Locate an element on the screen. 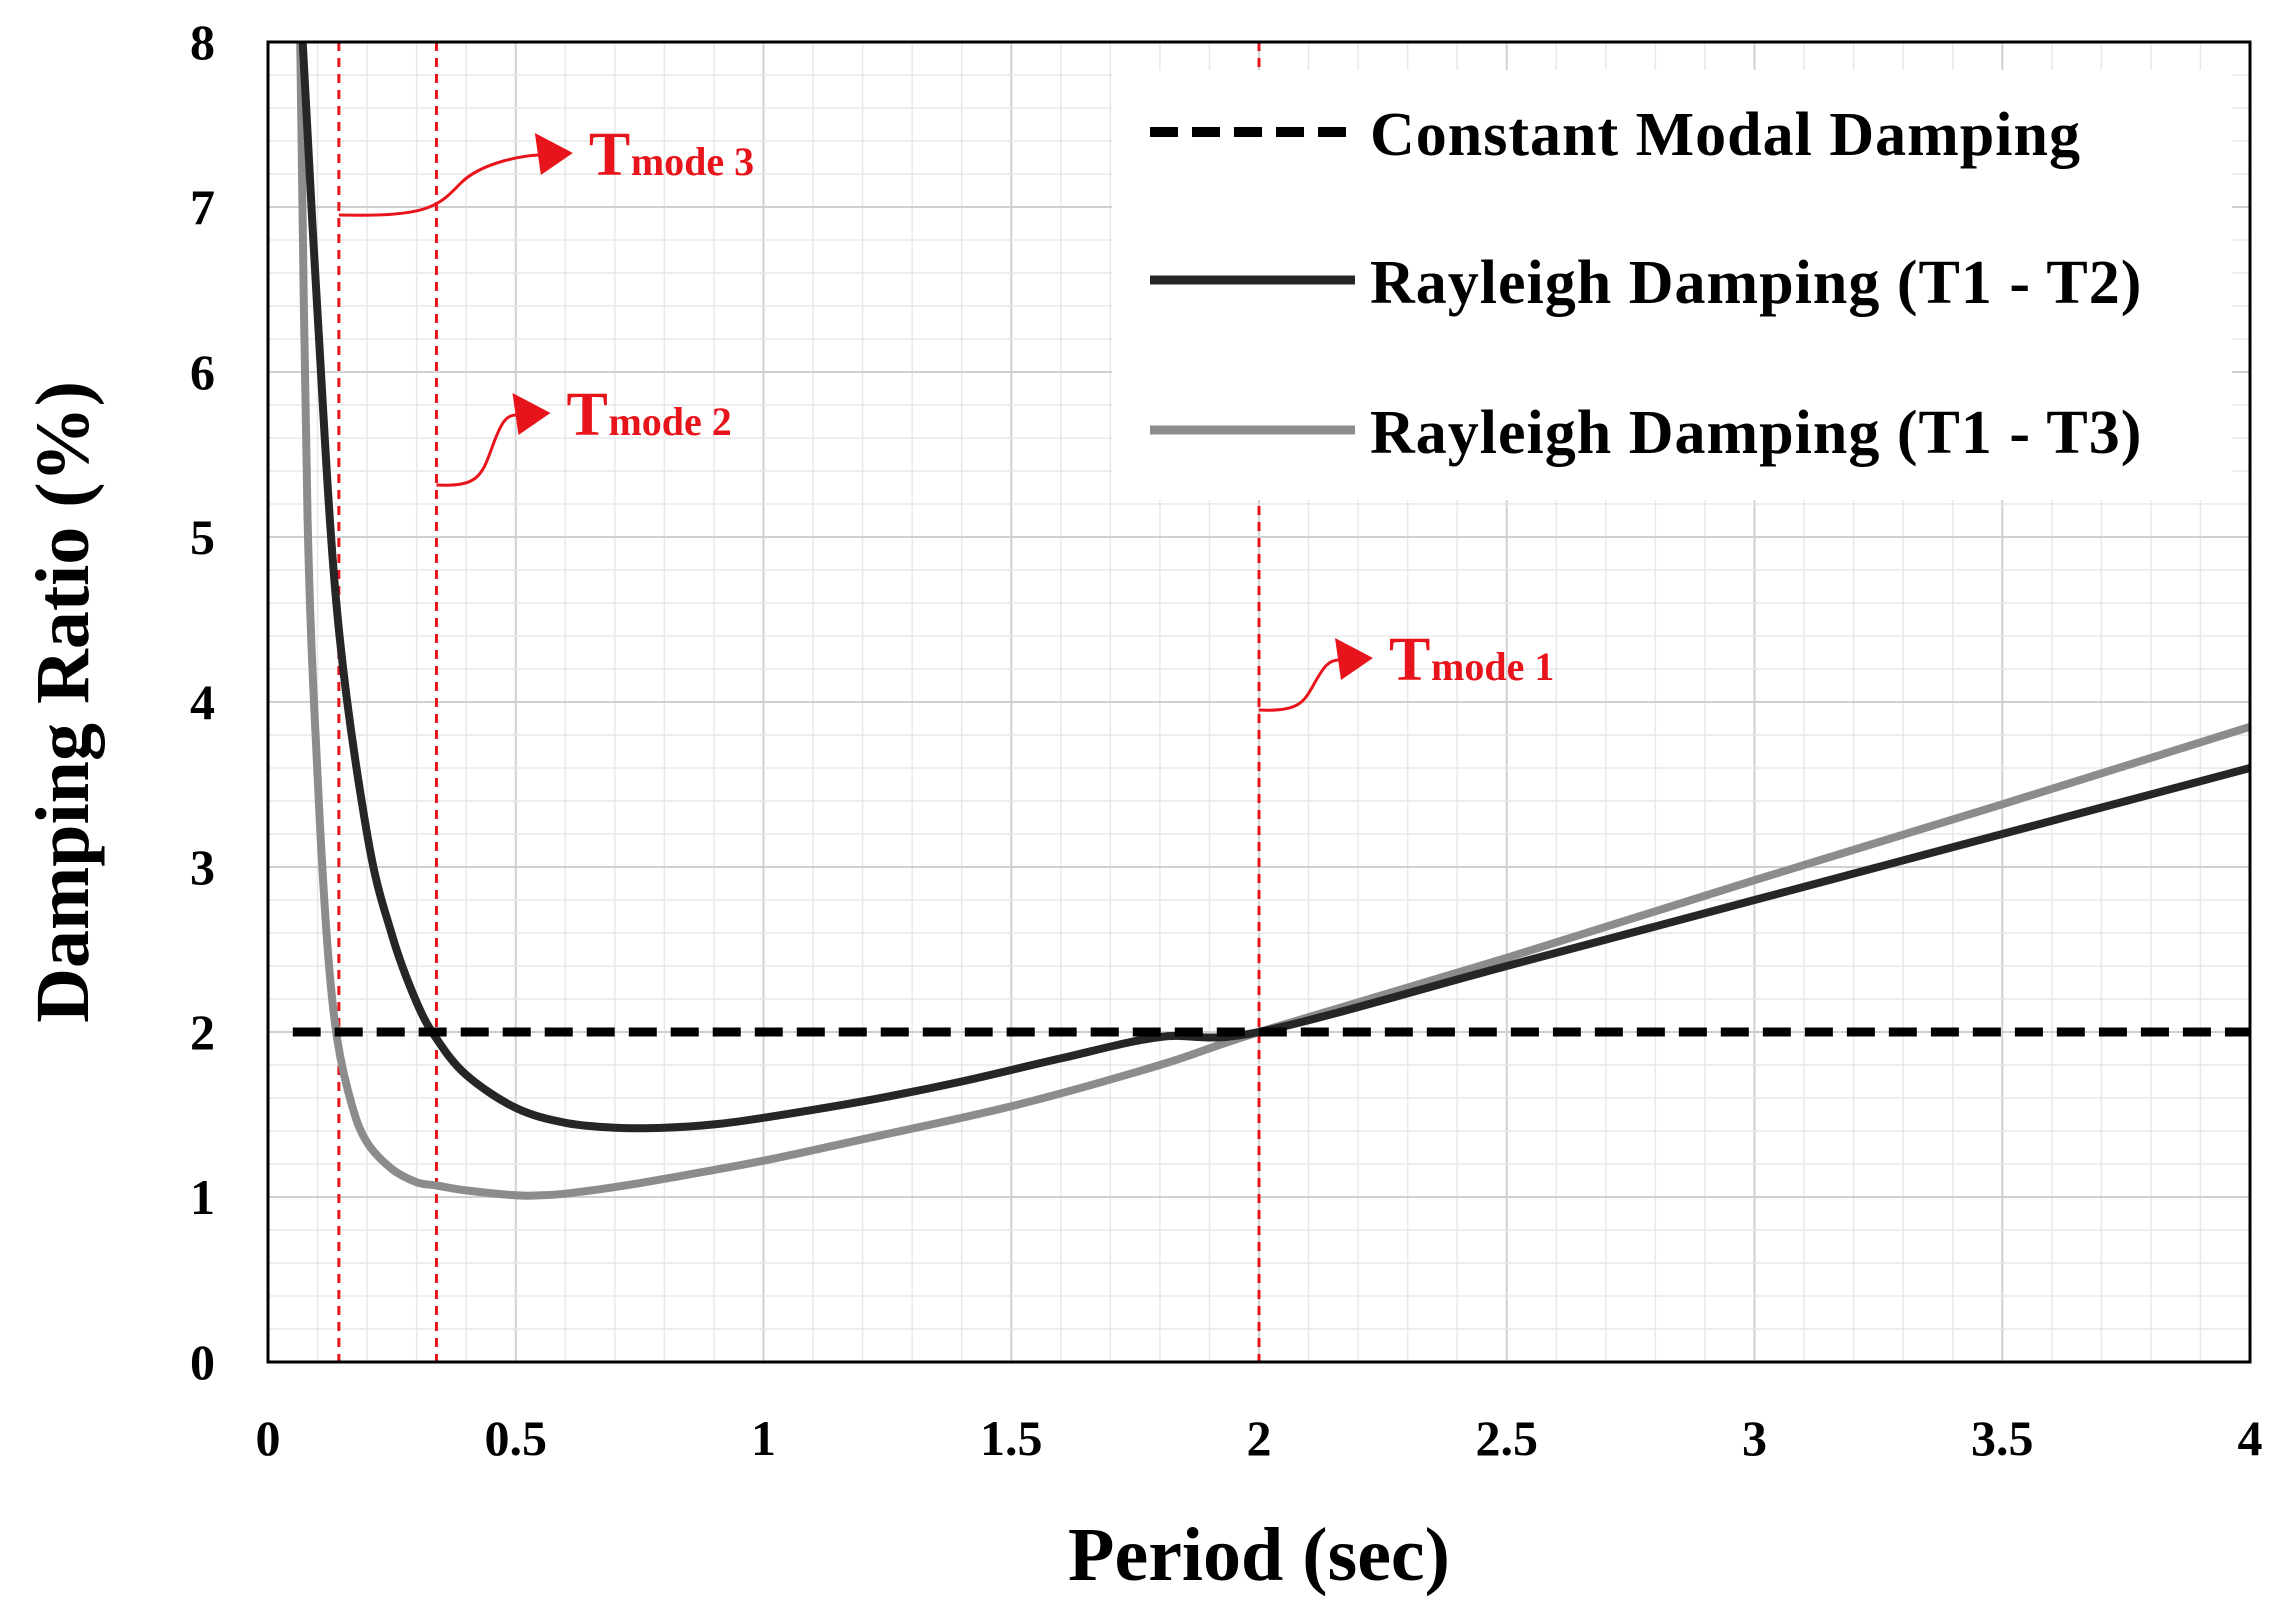  mode-label-subscript: mode 1 is located at coordinates (1492, 666).